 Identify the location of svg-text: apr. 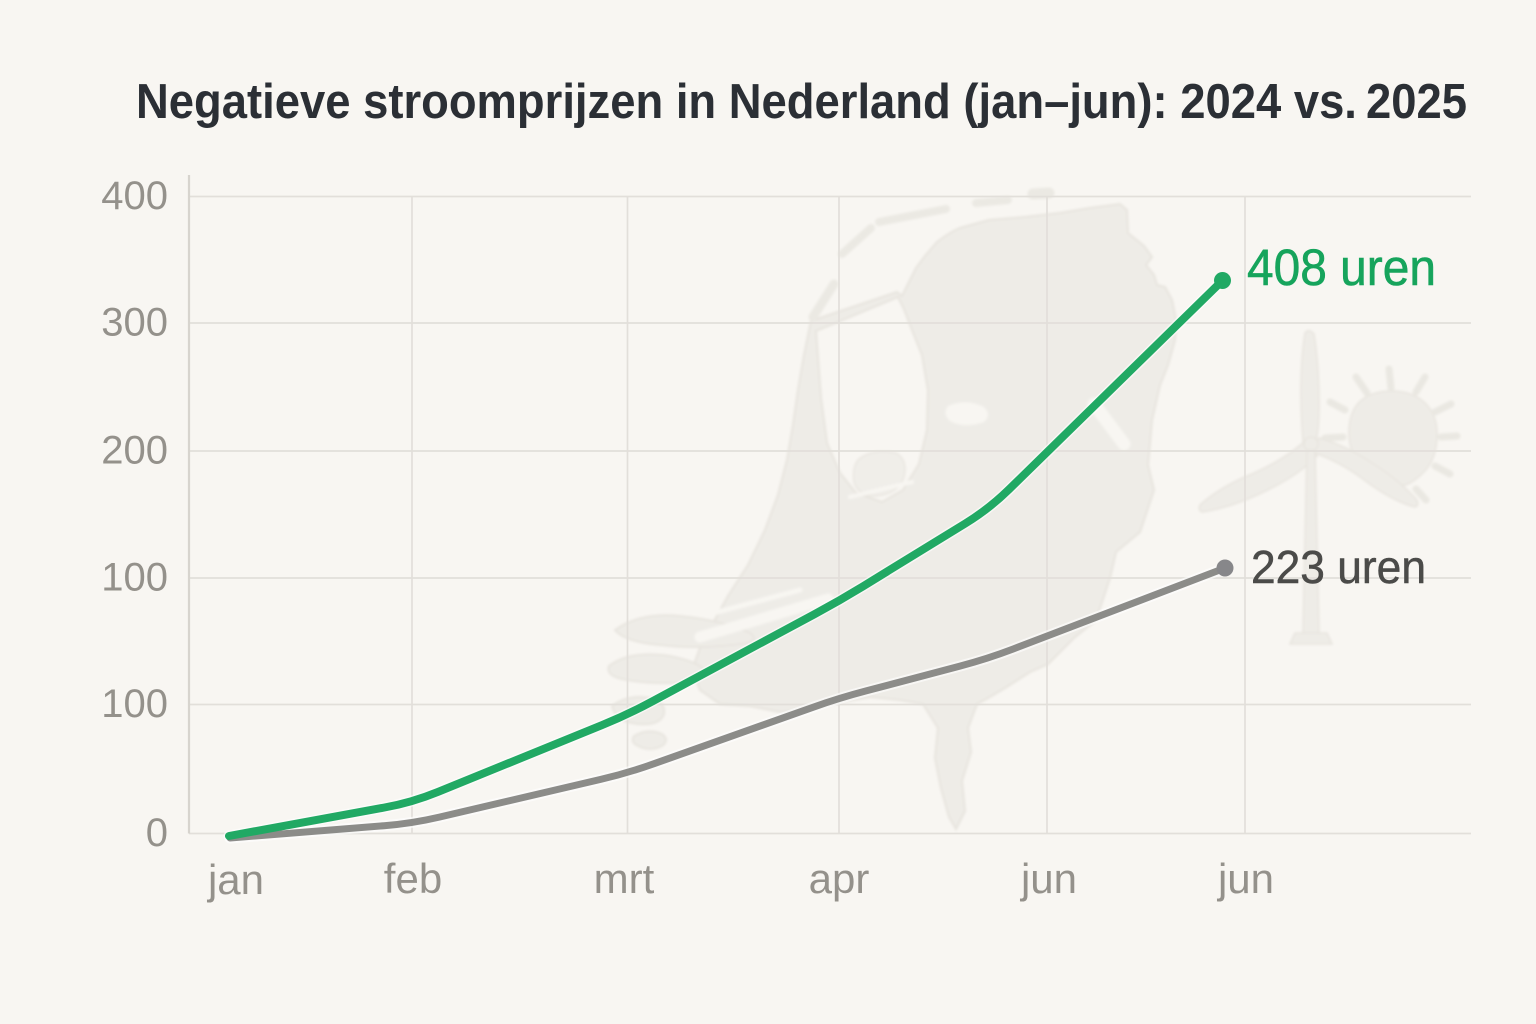
(839, 878).